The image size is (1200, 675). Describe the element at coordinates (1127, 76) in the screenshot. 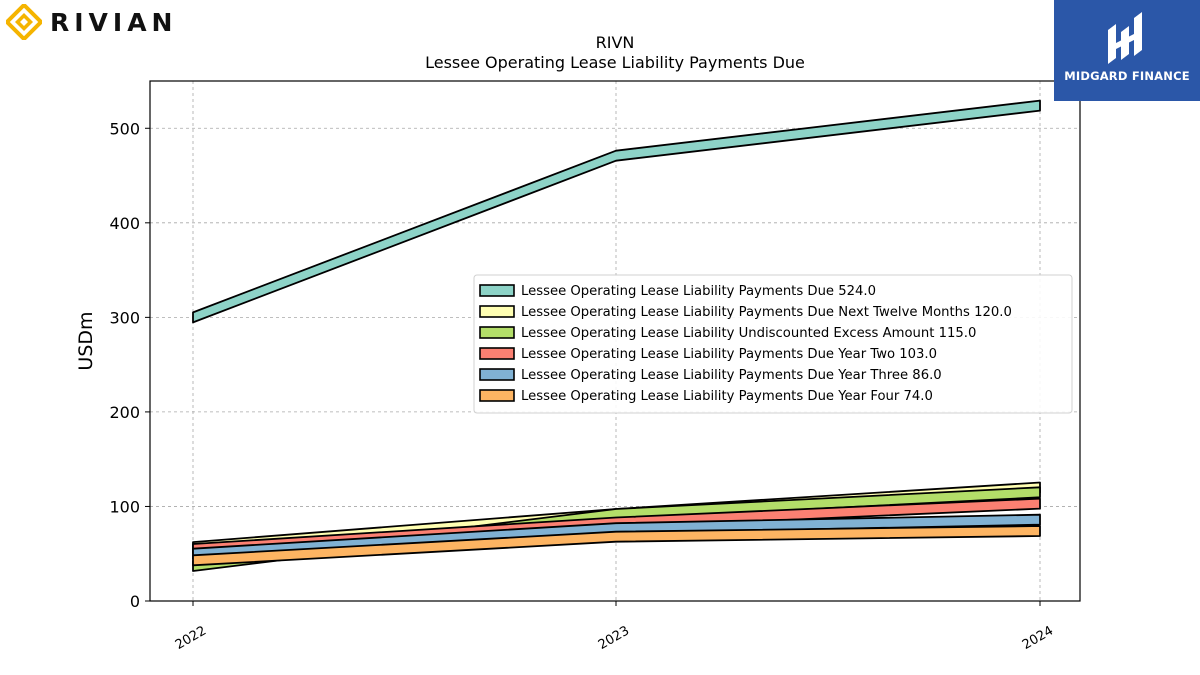

I see `partner-name: MIDGARD FINANCE` at that location.